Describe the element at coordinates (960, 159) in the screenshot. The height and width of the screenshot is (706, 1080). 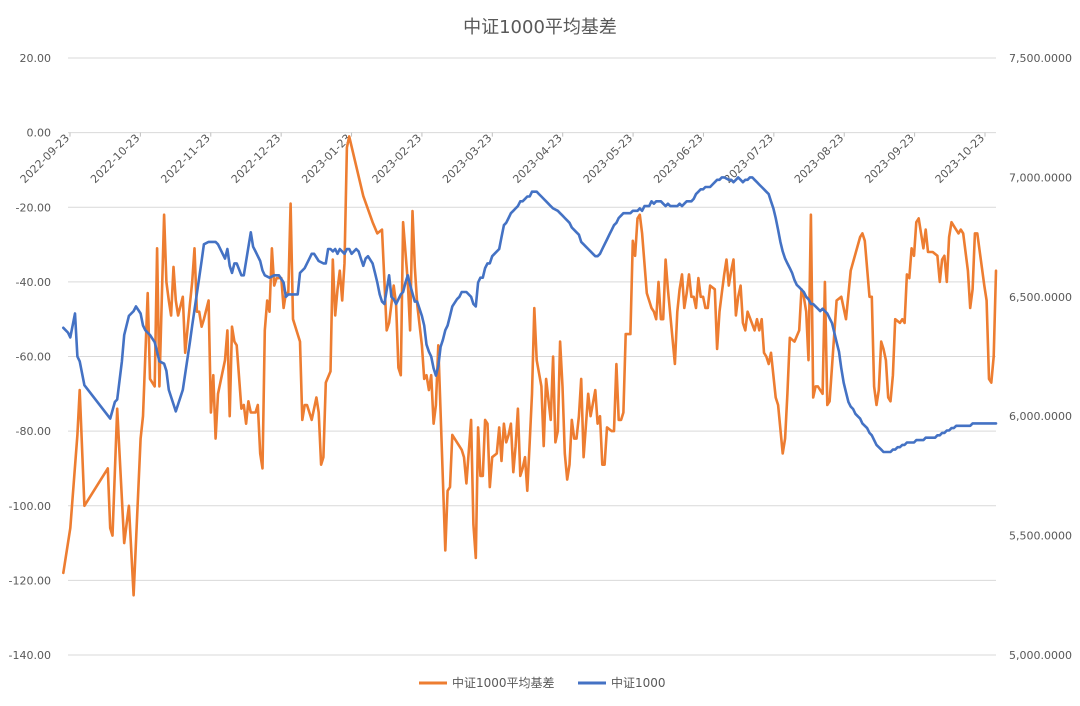
I see `x-tick-label: 2023-10-23` at that location.